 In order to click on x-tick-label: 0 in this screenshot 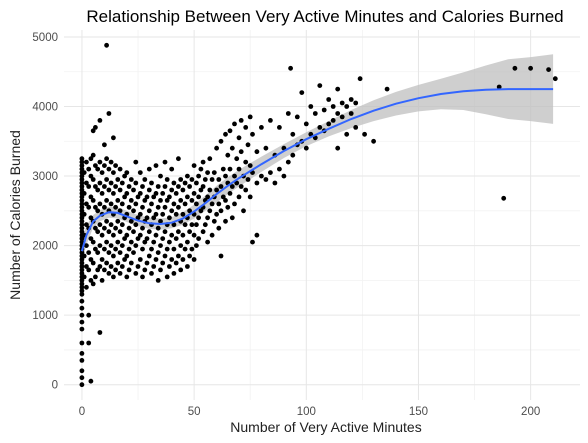, I will do `click(82, 412)`.